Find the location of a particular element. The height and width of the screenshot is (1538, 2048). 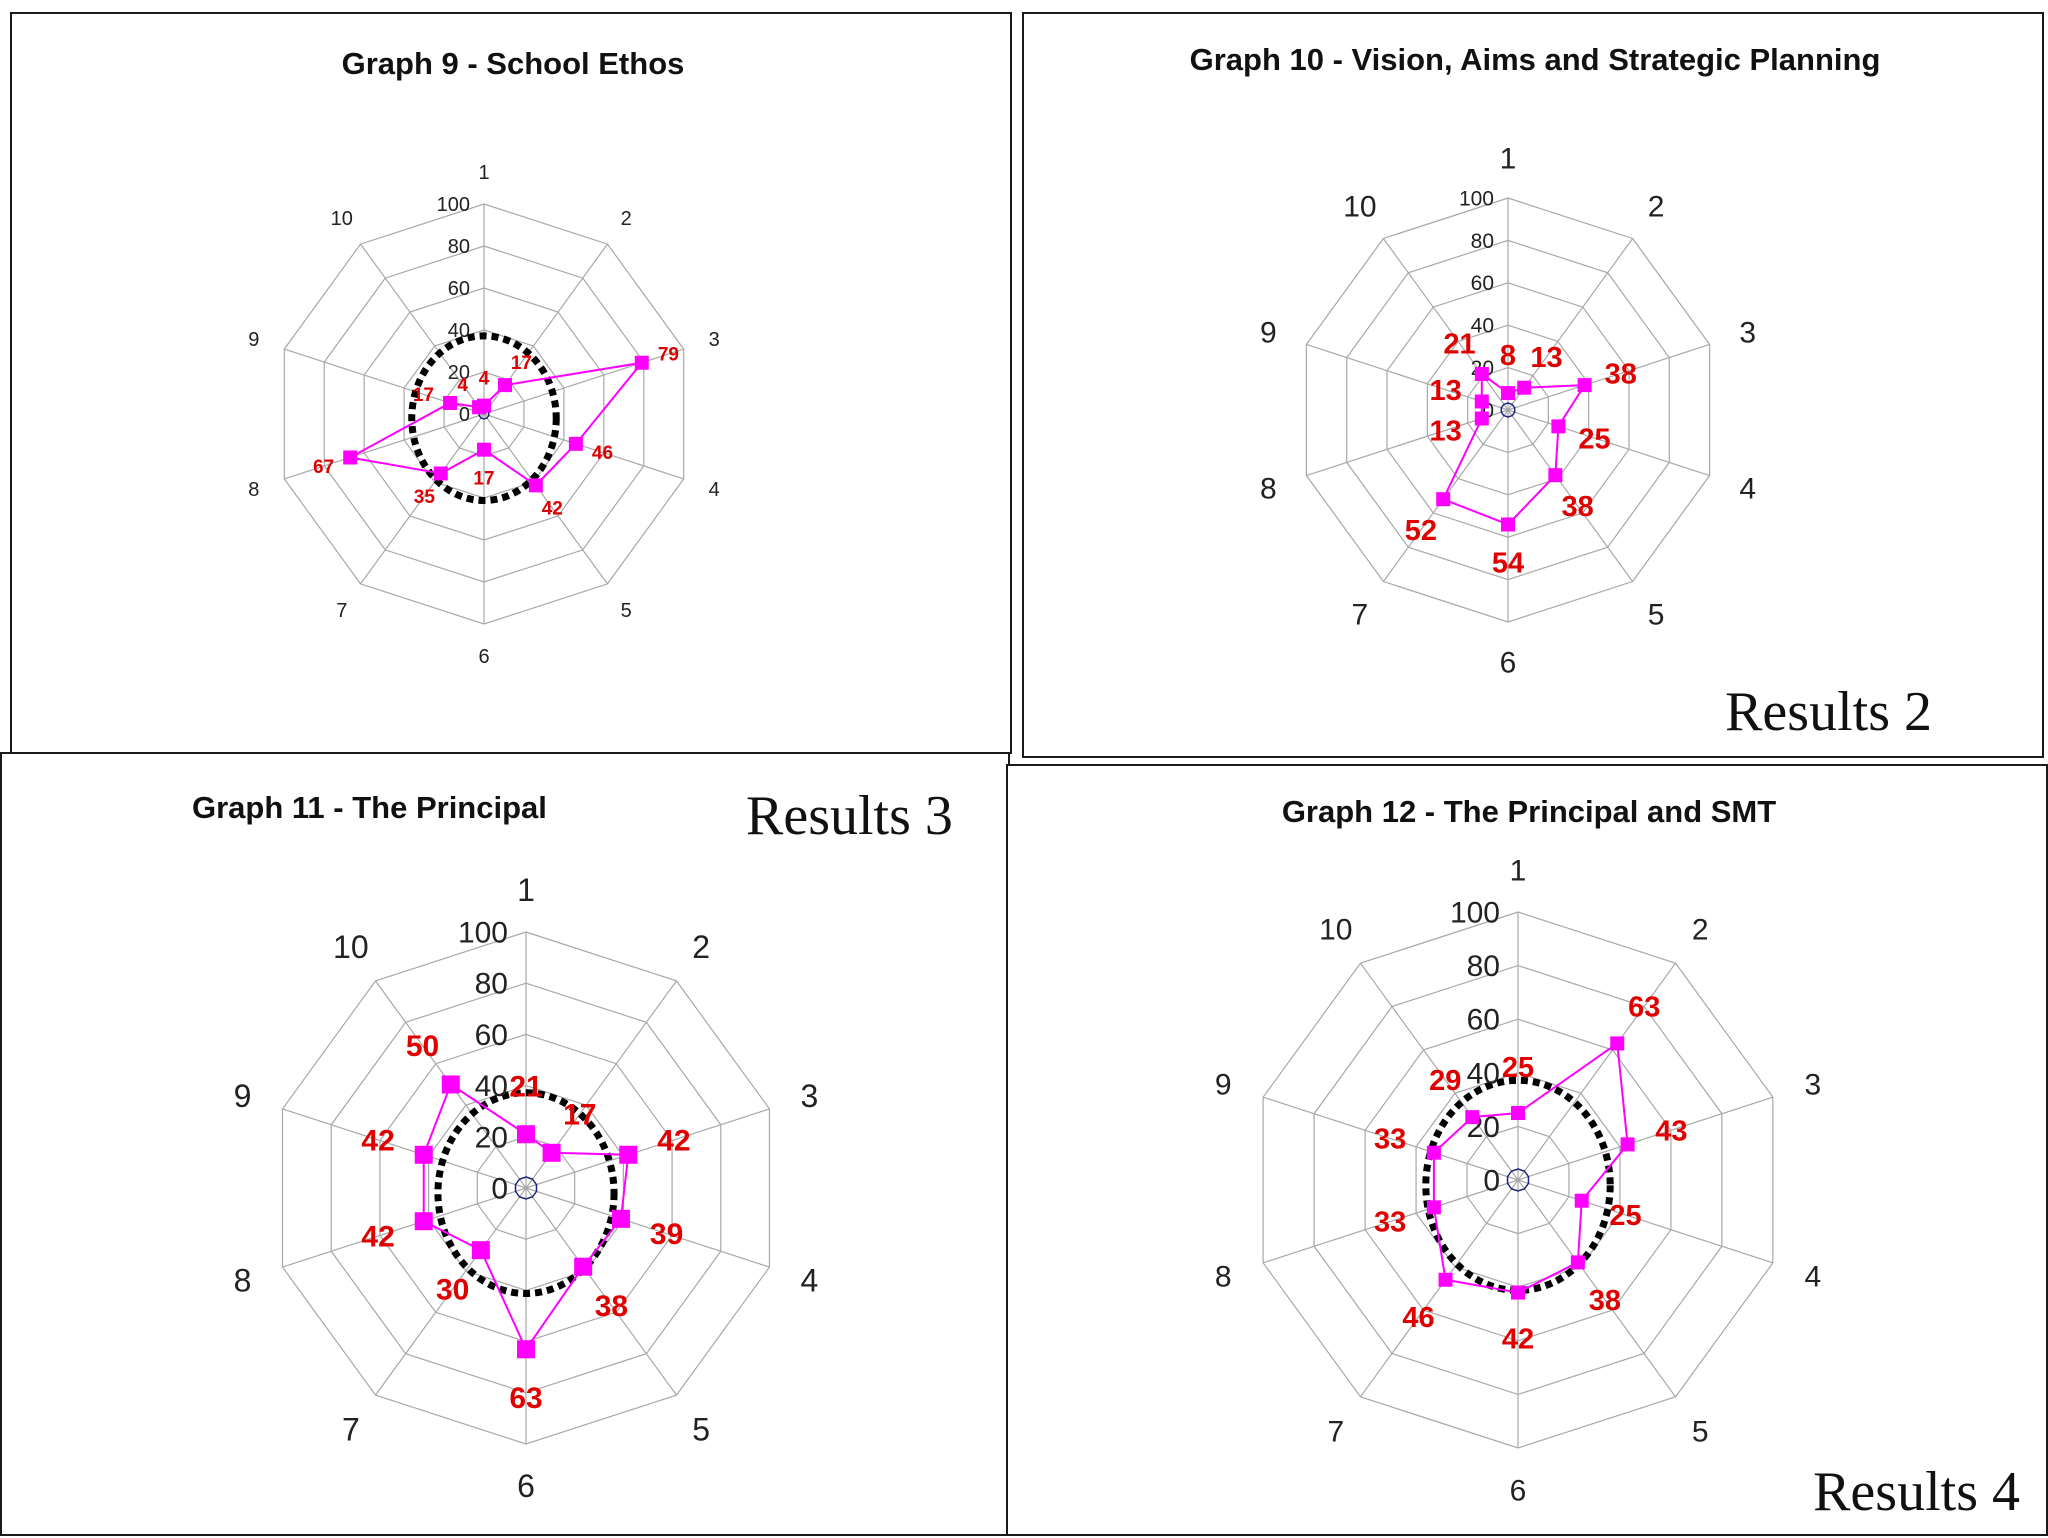

data-label-4: 46 is located at coordinates (602, 453).